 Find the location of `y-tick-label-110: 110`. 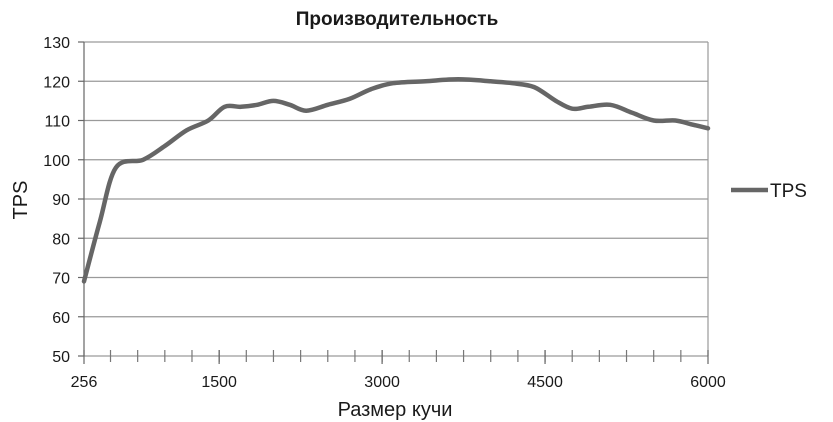

y-tick-label-110: 110 is located at coordinates (57, 122).